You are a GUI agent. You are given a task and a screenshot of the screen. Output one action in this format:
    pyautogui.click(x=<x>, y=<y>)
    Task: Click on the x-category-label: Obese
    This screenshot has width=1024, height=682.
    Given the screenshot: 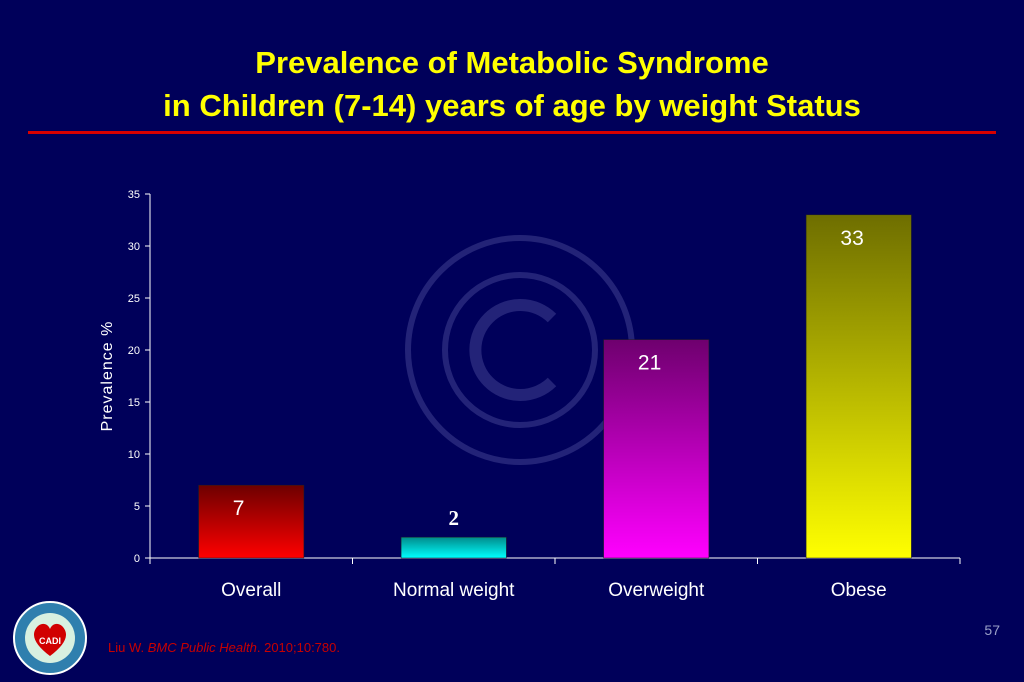 What is the action you would take?
    pyautogui.click(x=859, y=590)
    